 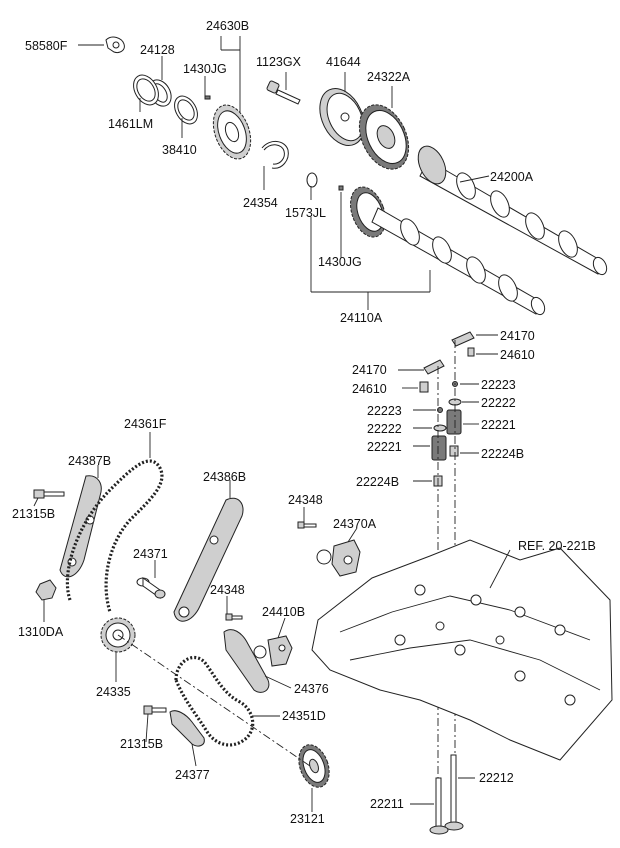 I want to click on label-24610-left: 24610, so click(x=369, y=389).